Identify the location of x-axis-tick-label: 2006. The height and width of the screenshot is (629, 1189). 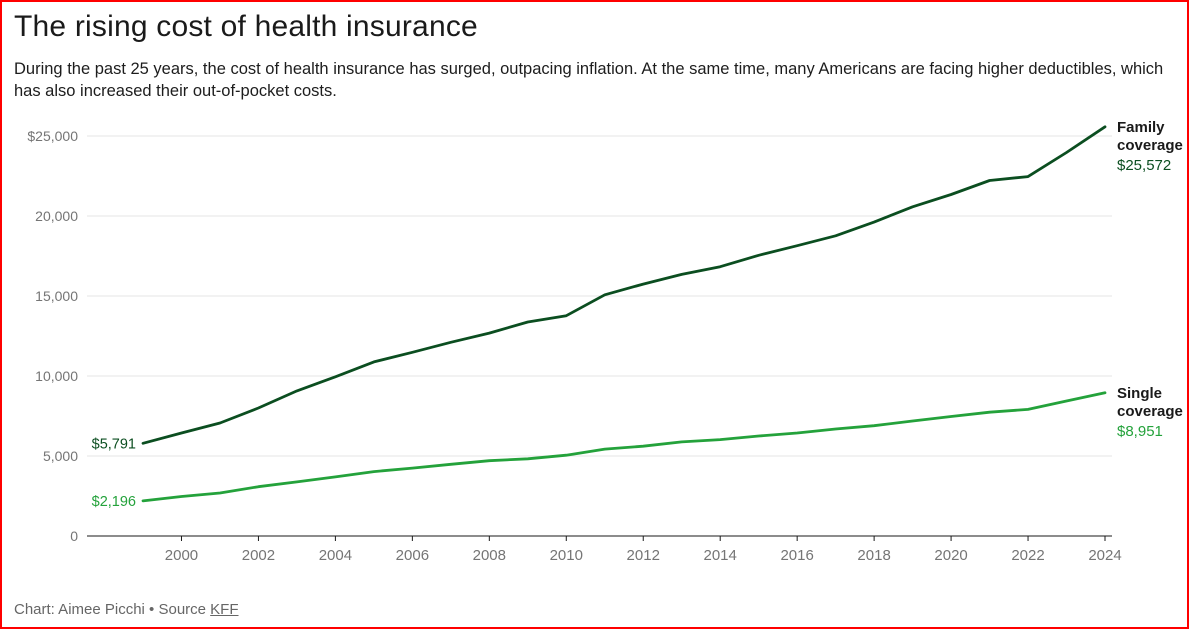
(412, 555).